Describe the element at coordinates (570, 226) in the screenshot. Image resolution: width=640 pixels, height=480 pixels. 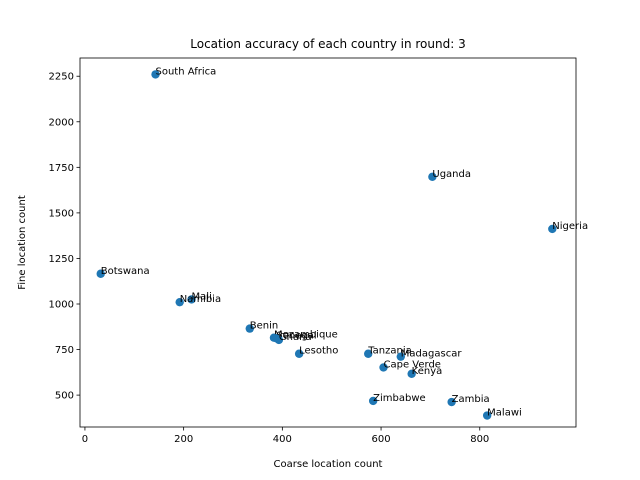
I see `point-label: Nigeria` at that location.